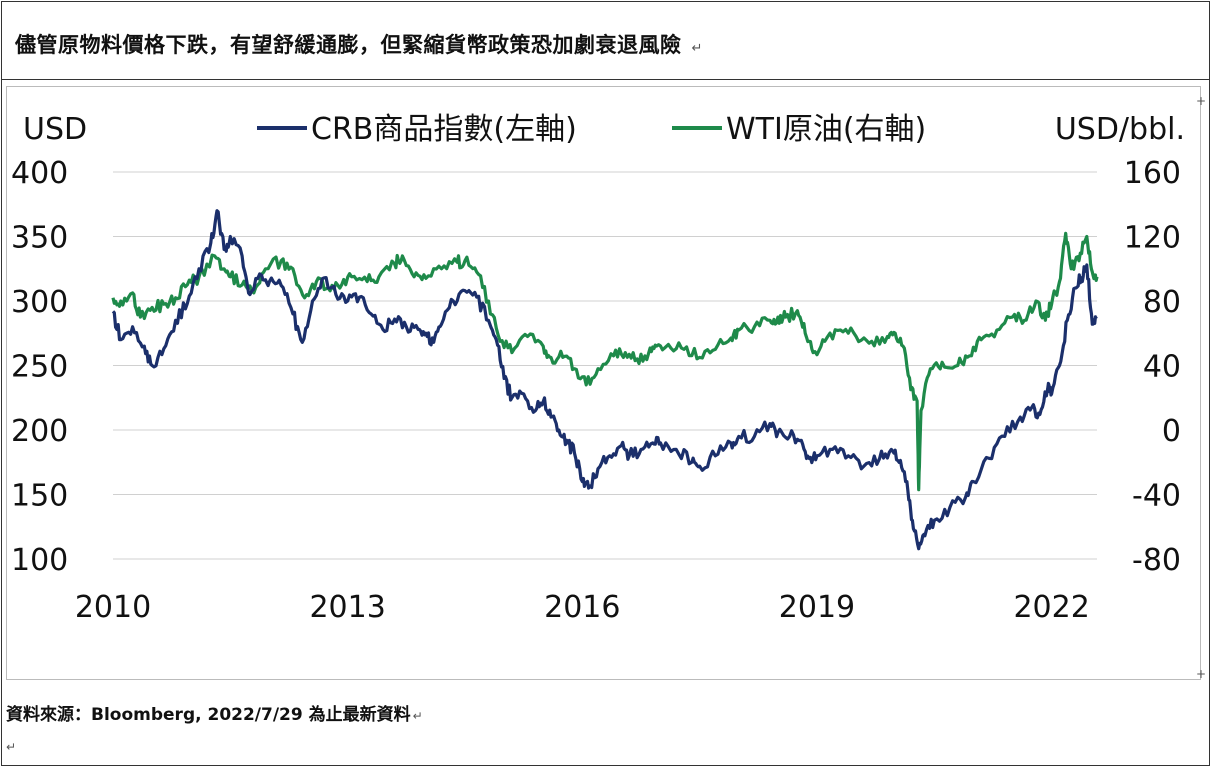  Describe the element at coordinates (39, 302) in the screenshot. I see `left-tick-label: 300` at that location.